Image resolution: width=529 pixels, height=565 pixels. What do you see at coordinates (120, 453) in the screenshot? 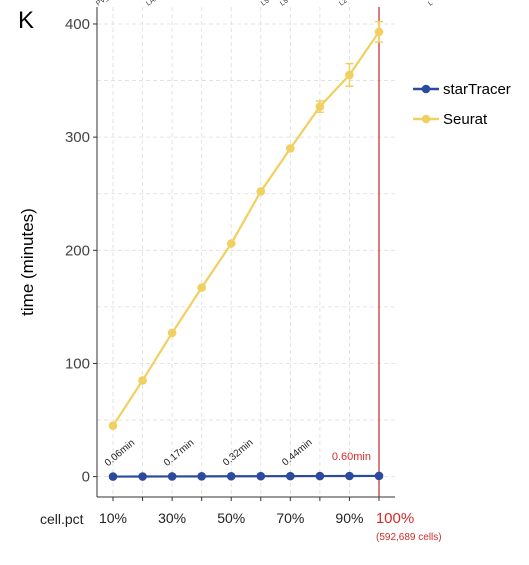
I see `annotation-label: 0.06min` at bounding box center [120, 453].